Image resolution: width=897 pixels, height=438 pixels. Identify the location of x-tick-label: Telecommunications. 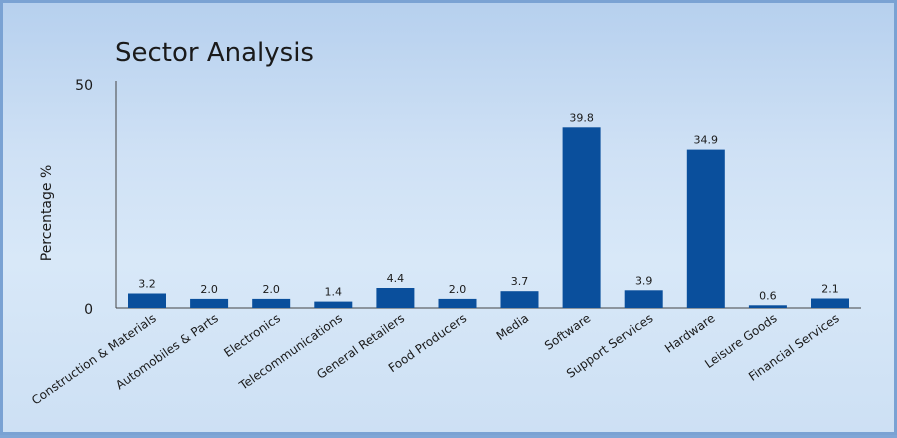
(290, 352).